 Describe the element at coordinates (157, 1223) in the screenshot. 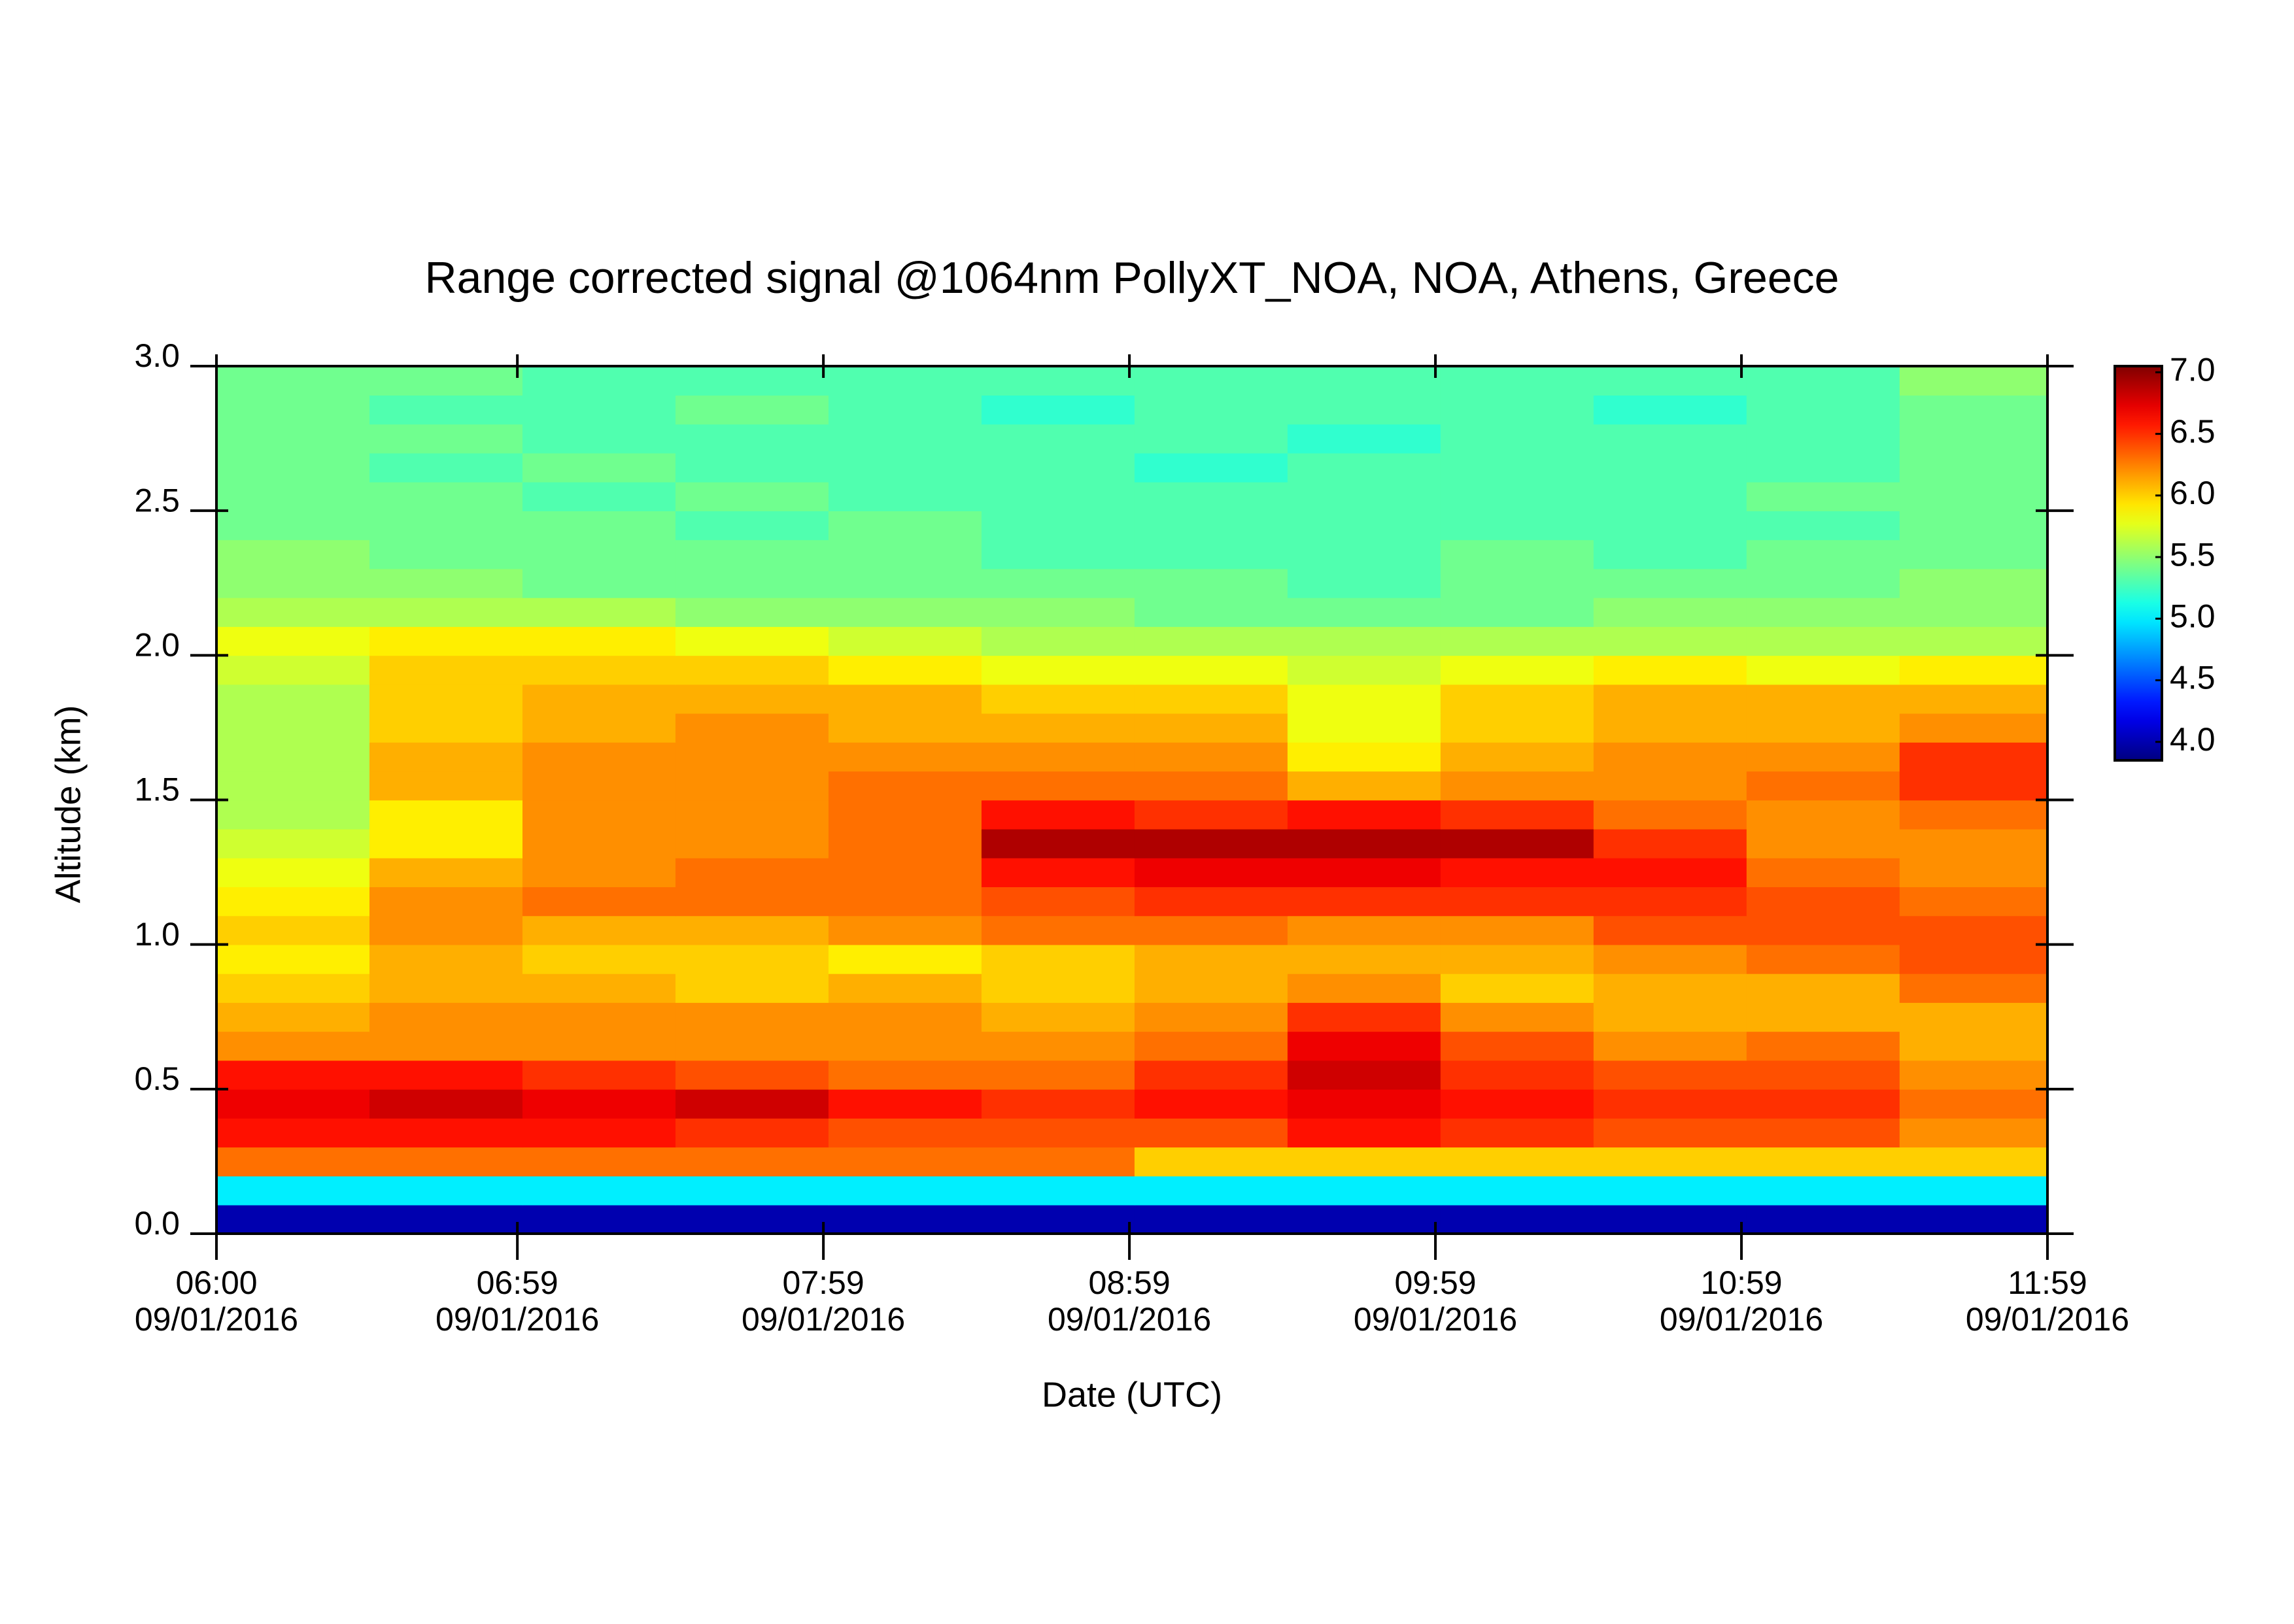

I see `y-tick-label: 0.0` at that location.